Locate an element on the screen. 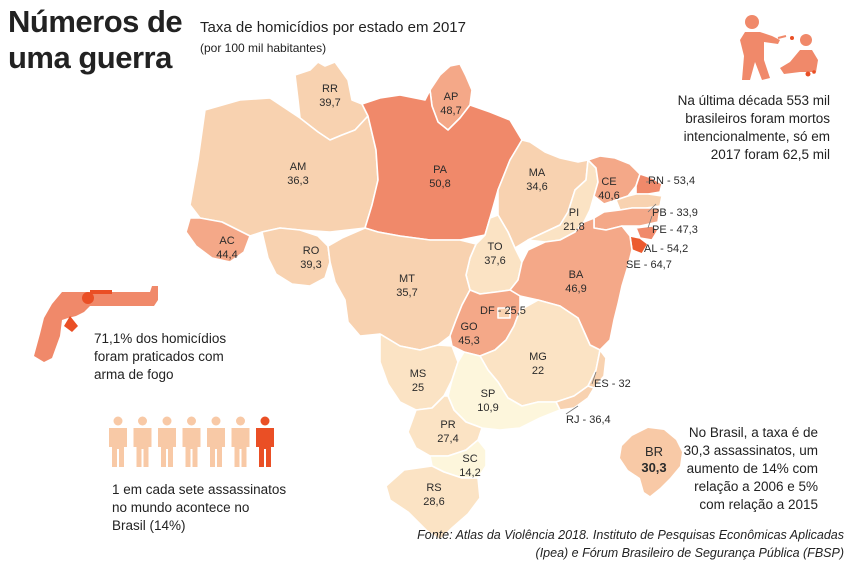  state-code-pr: PR is located at coordinates (447, 425).